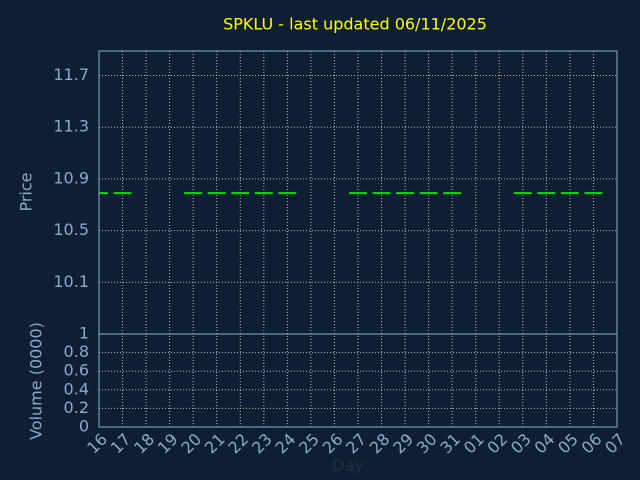 This screenshot has width=640, height=480. What do you see at coordinates (348, 465) in the screenshot?
I see `x-axis-title: Day` at bounding box center [348, 465].